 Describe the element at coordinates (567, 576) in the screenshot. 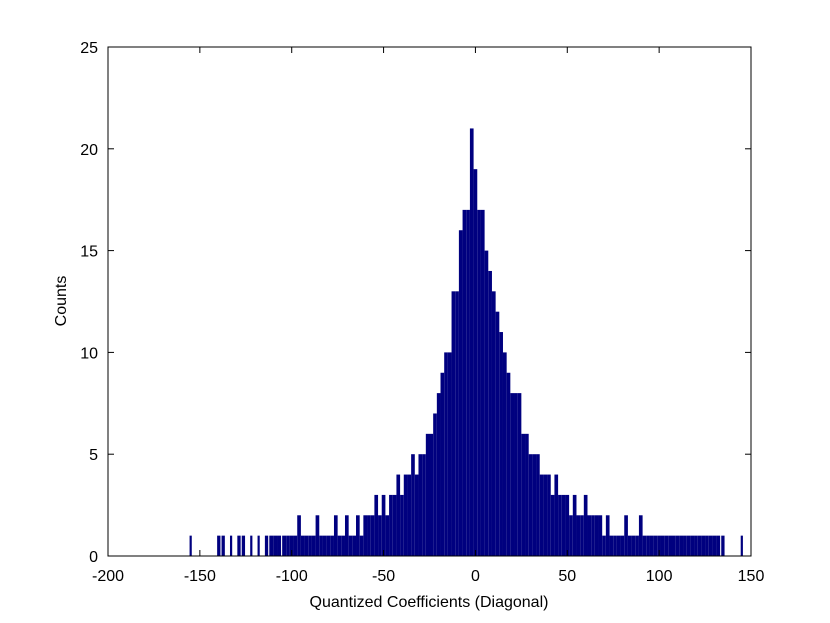

I see `x-tick-label: 50` at that location.